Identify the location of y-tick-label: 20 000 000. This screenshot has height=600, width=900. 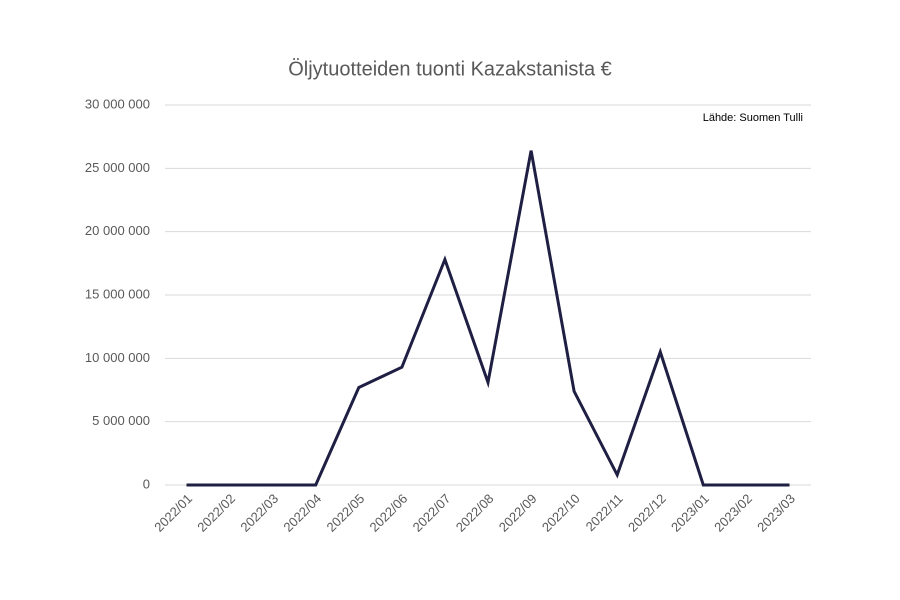
(117, 230).